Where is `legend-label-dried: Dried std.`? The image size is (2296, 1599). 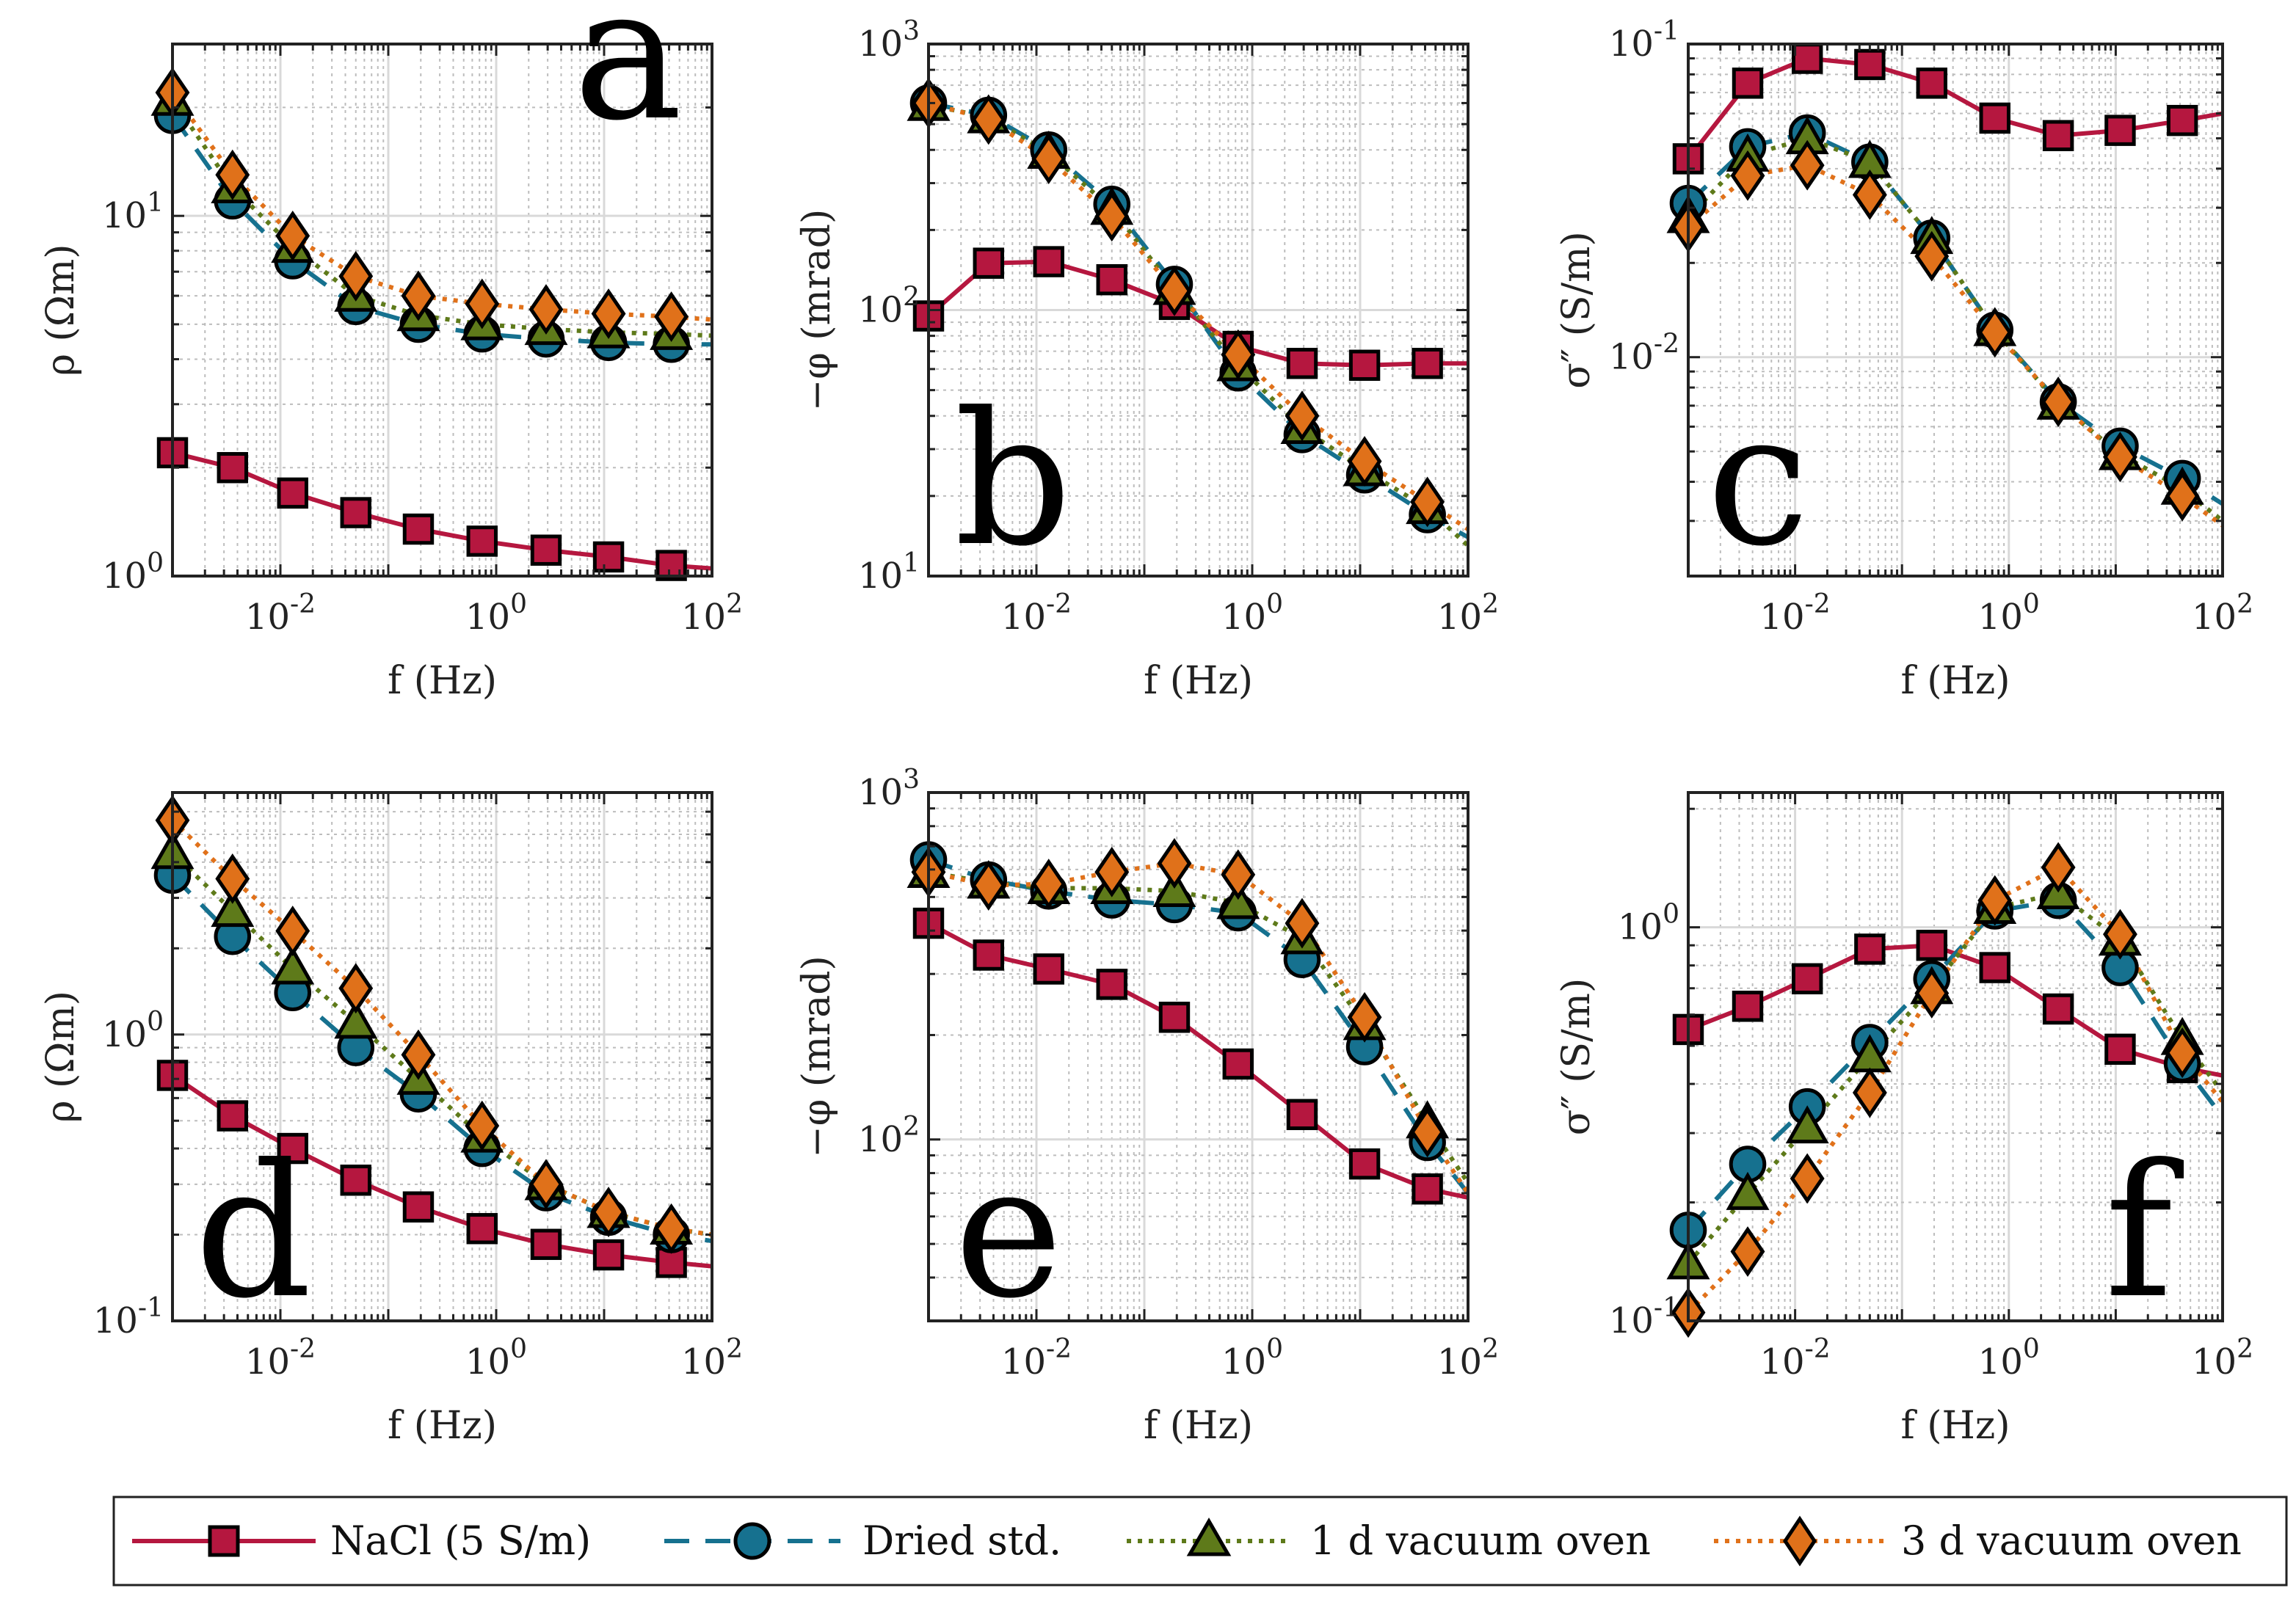 legend-label-dried: Dried std. is located at coordinates (961, 1541).